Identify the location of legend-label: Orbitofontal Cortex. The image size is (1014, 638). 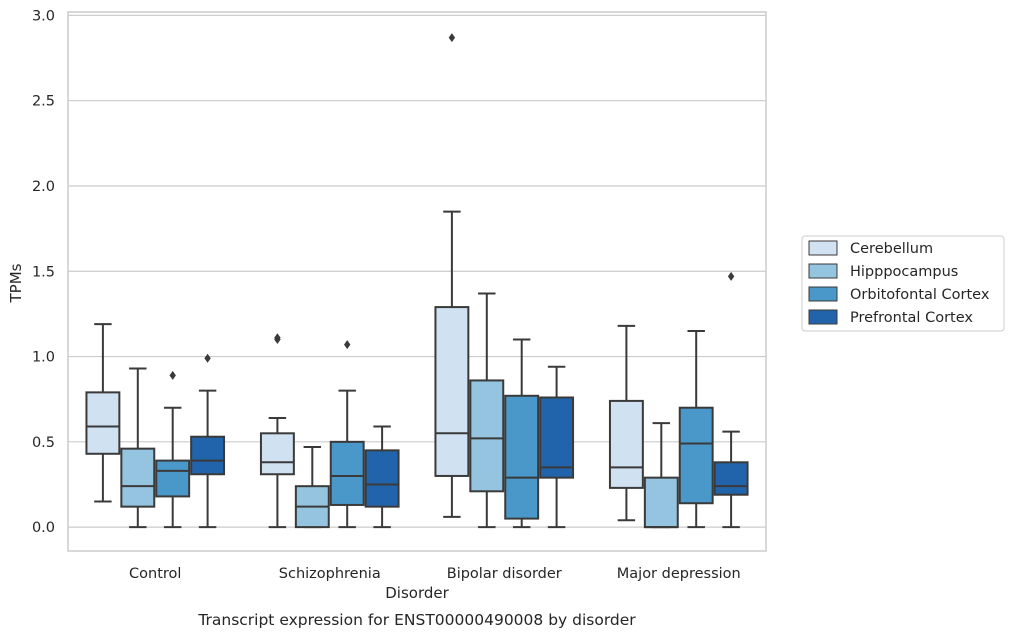
(920, 295).